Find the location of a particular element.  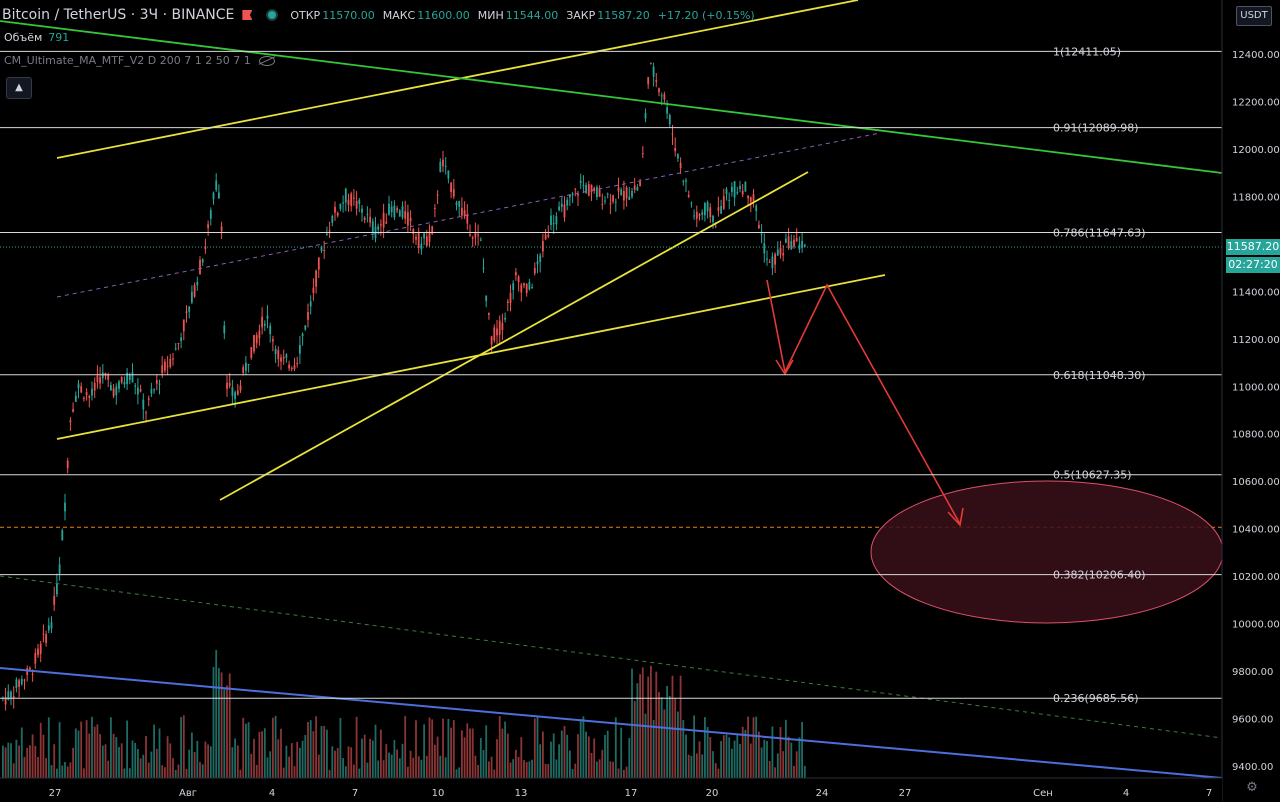

volume-value: 791 is located at coordinates (59, 37).